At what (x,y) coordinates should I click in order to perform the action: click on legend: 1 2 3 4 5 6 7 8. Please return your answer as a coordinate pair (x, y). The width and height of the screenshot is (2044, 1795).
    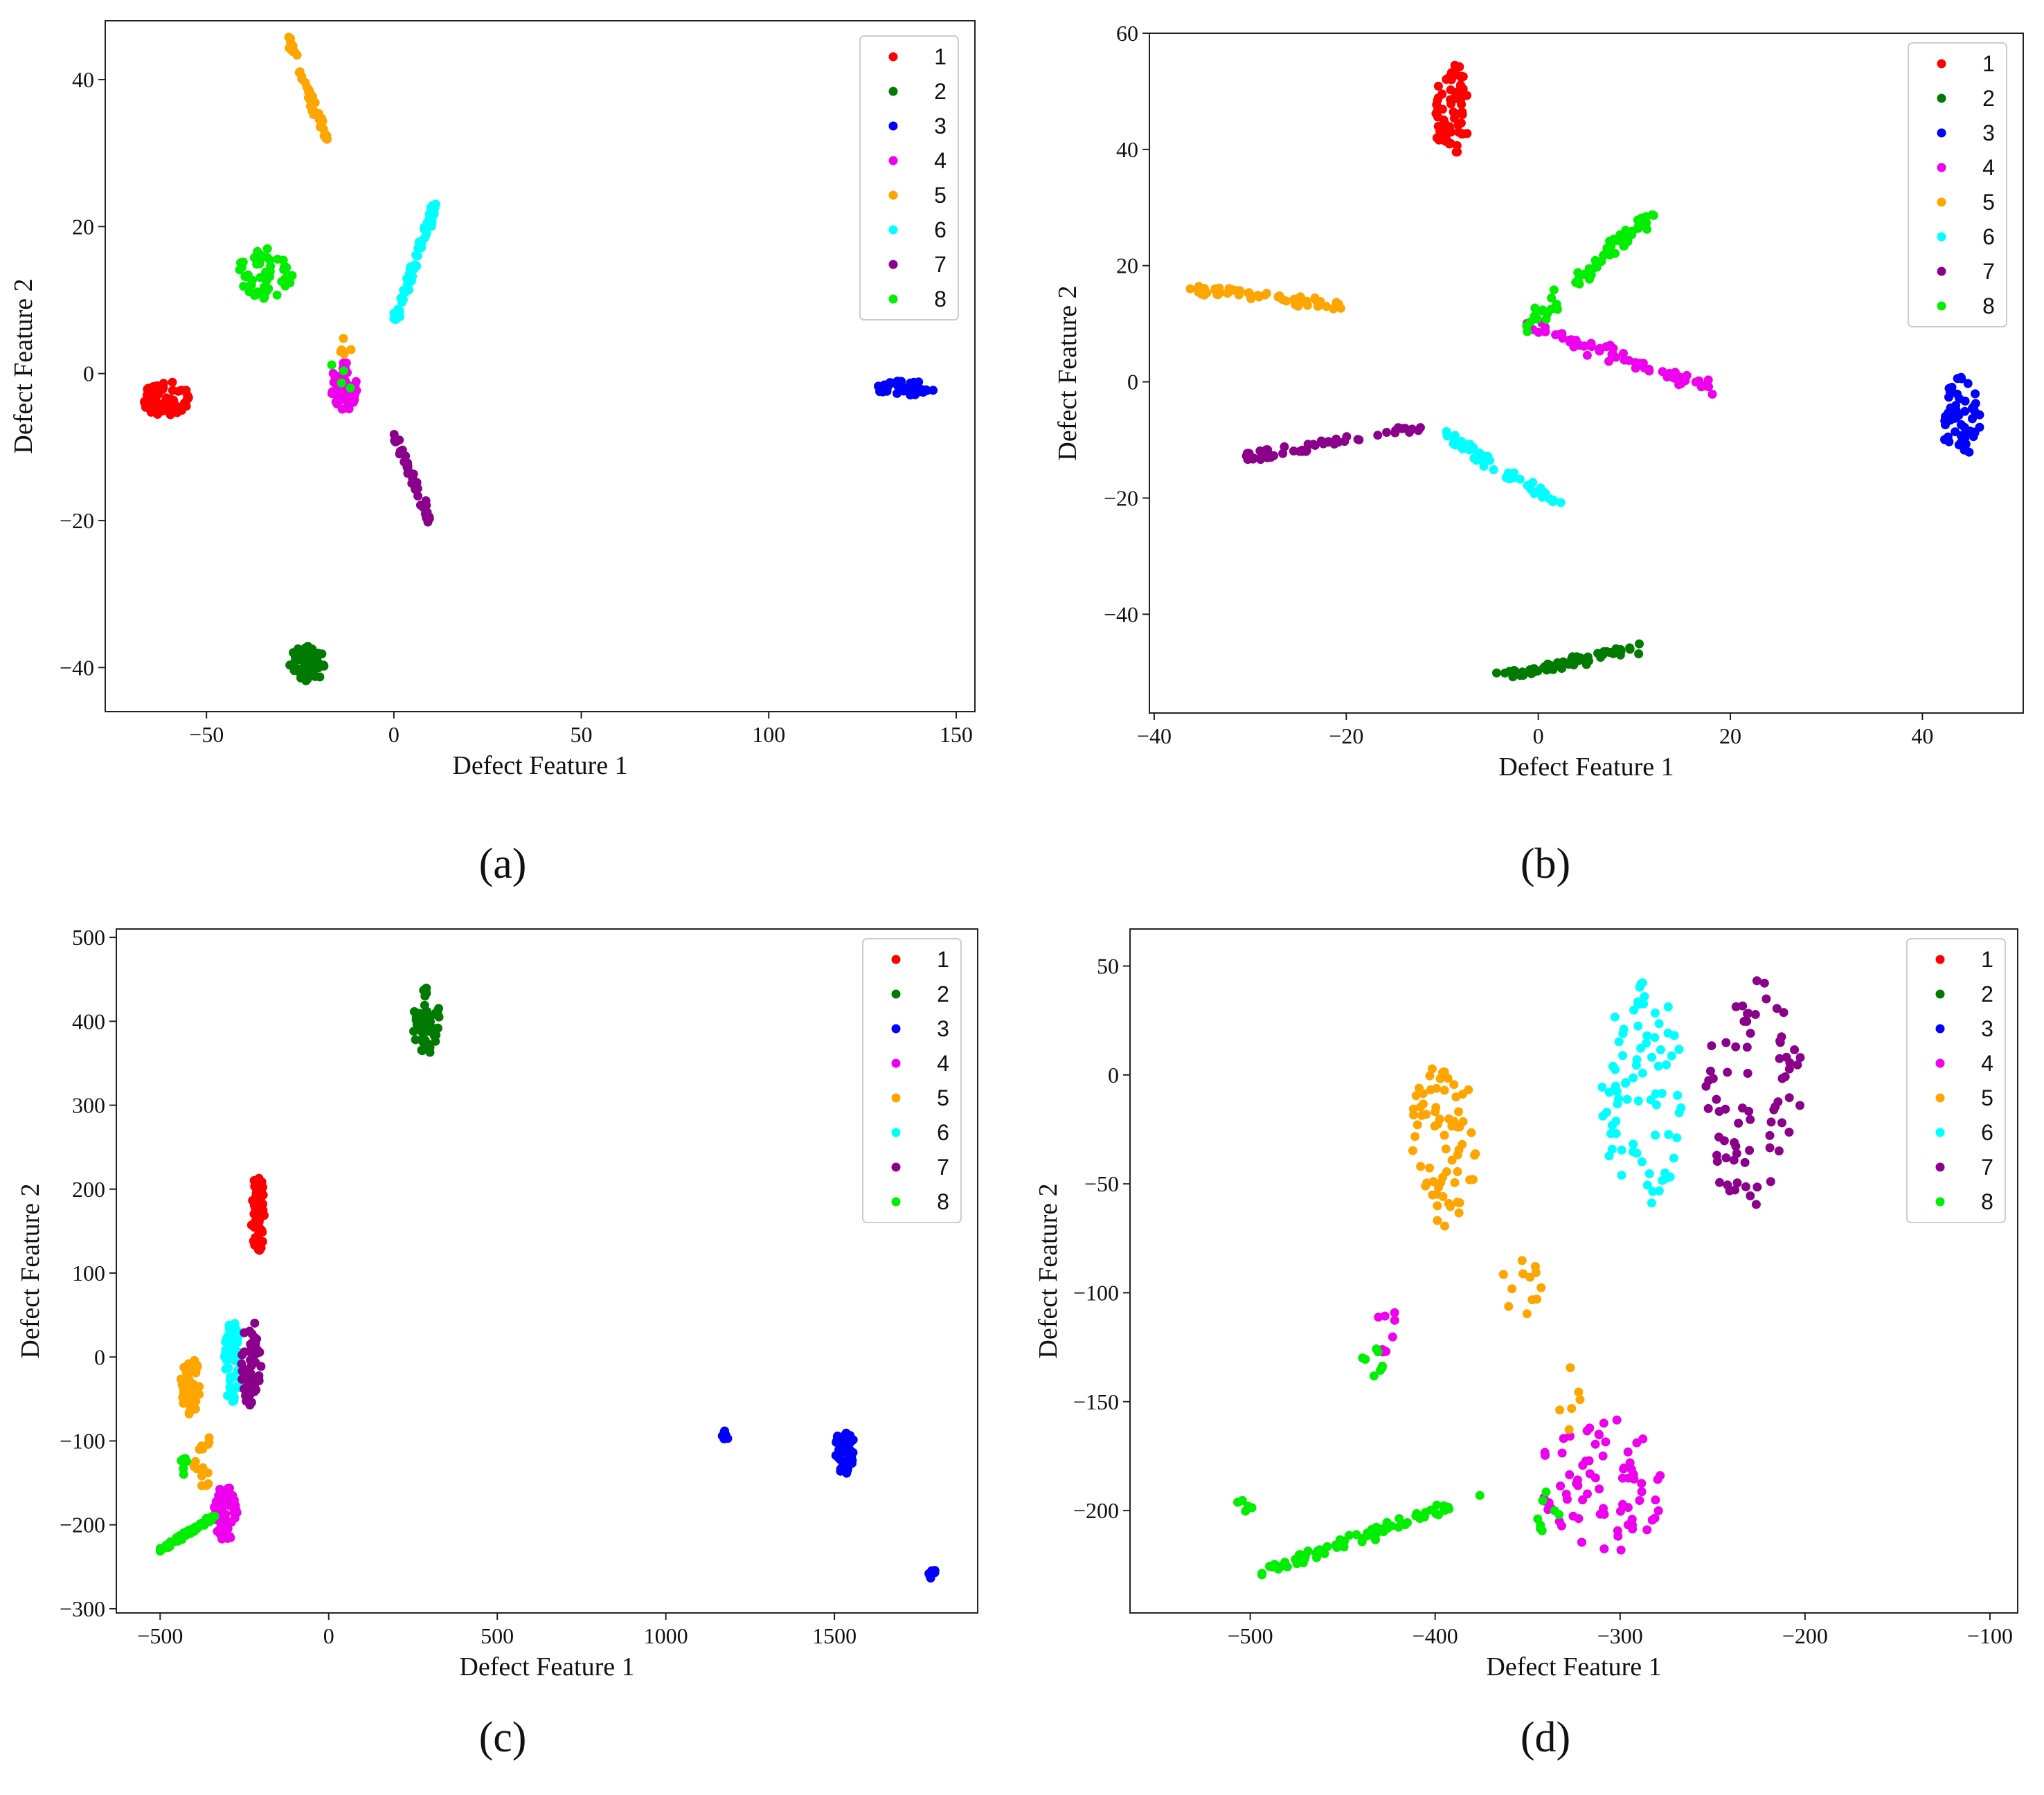
    Looking at the image, I should click on (912, 1080).